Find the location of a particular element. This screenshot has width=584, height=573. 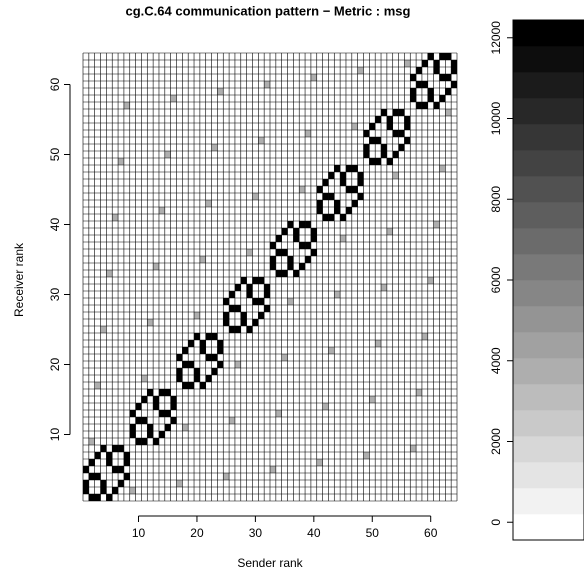

x-tick-label: 60 is located at coordinates (431, 533).